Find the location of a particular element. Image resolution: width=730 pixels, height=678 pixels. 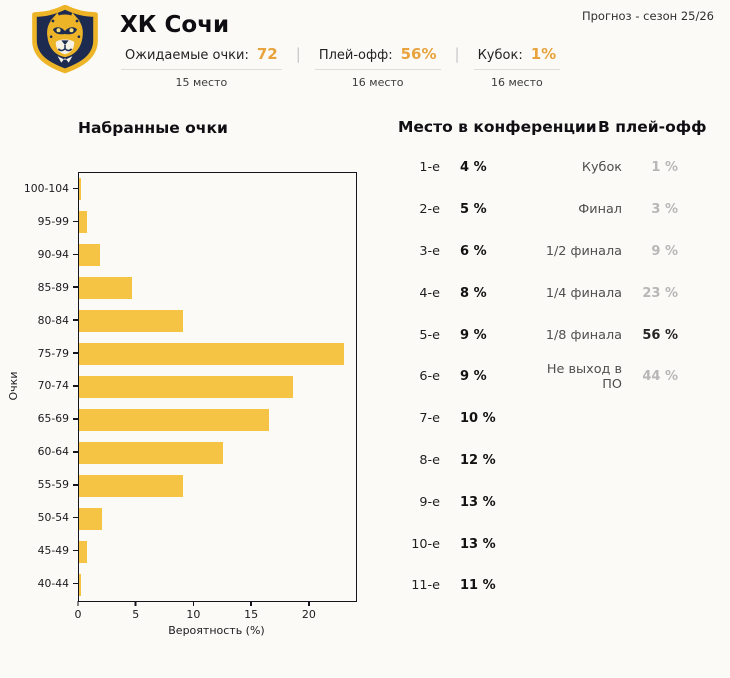

conference-title: Место в конференции is located at coordinates (497, 127).